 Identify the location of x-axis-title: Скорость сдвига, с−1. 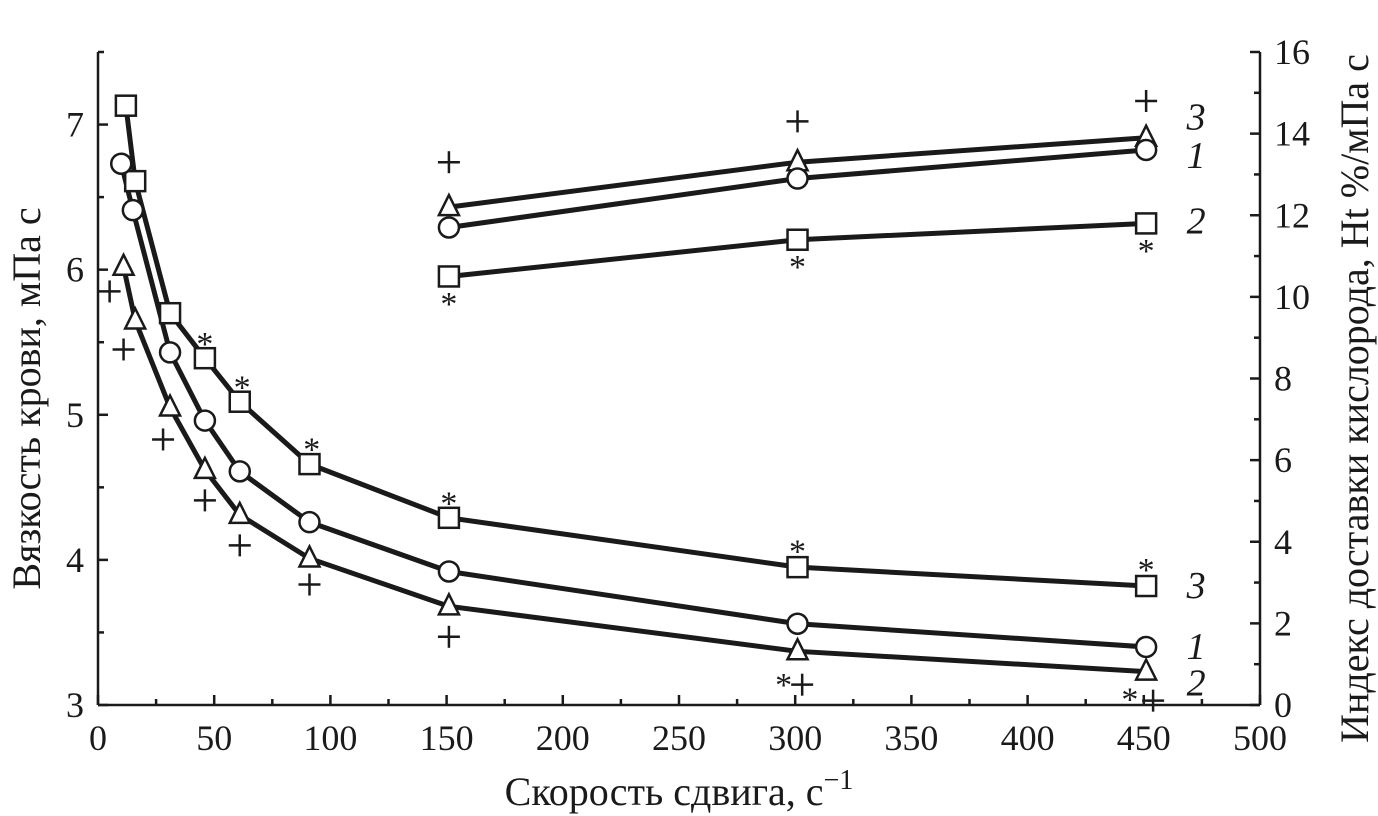
(679, 789).